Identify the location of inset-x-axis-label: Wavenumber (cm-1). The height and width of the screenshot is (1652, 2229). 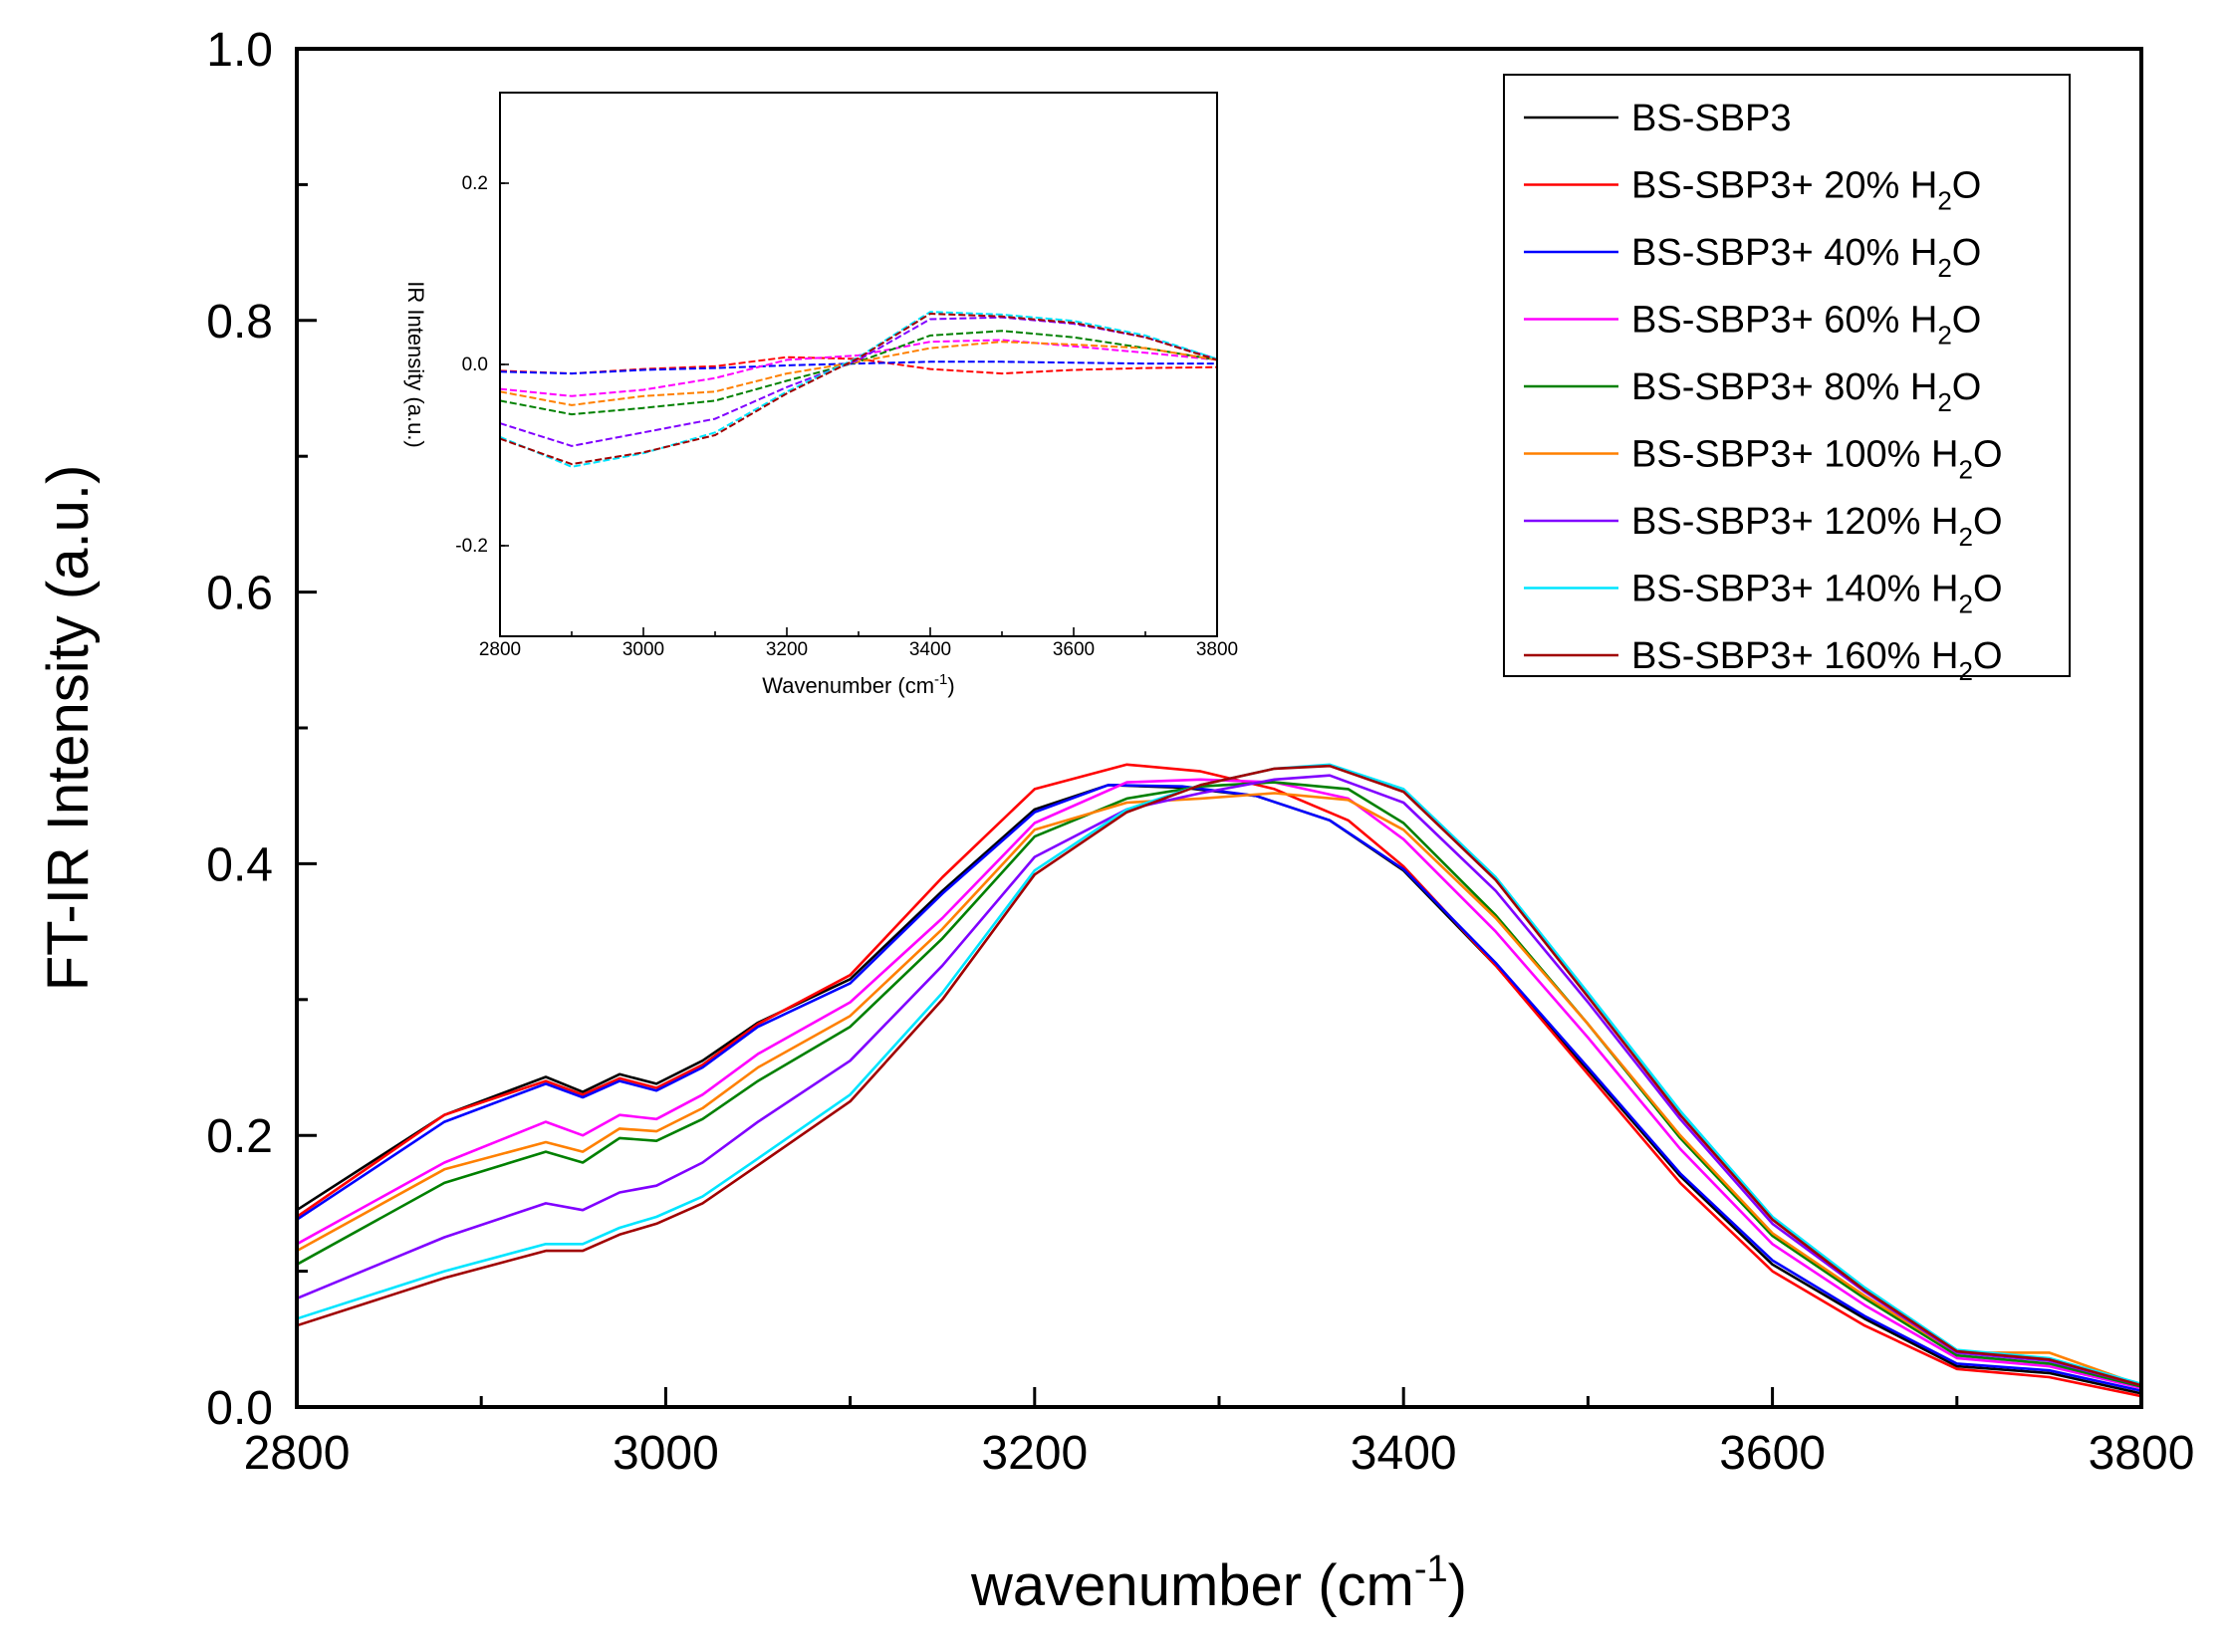
(858, 684).